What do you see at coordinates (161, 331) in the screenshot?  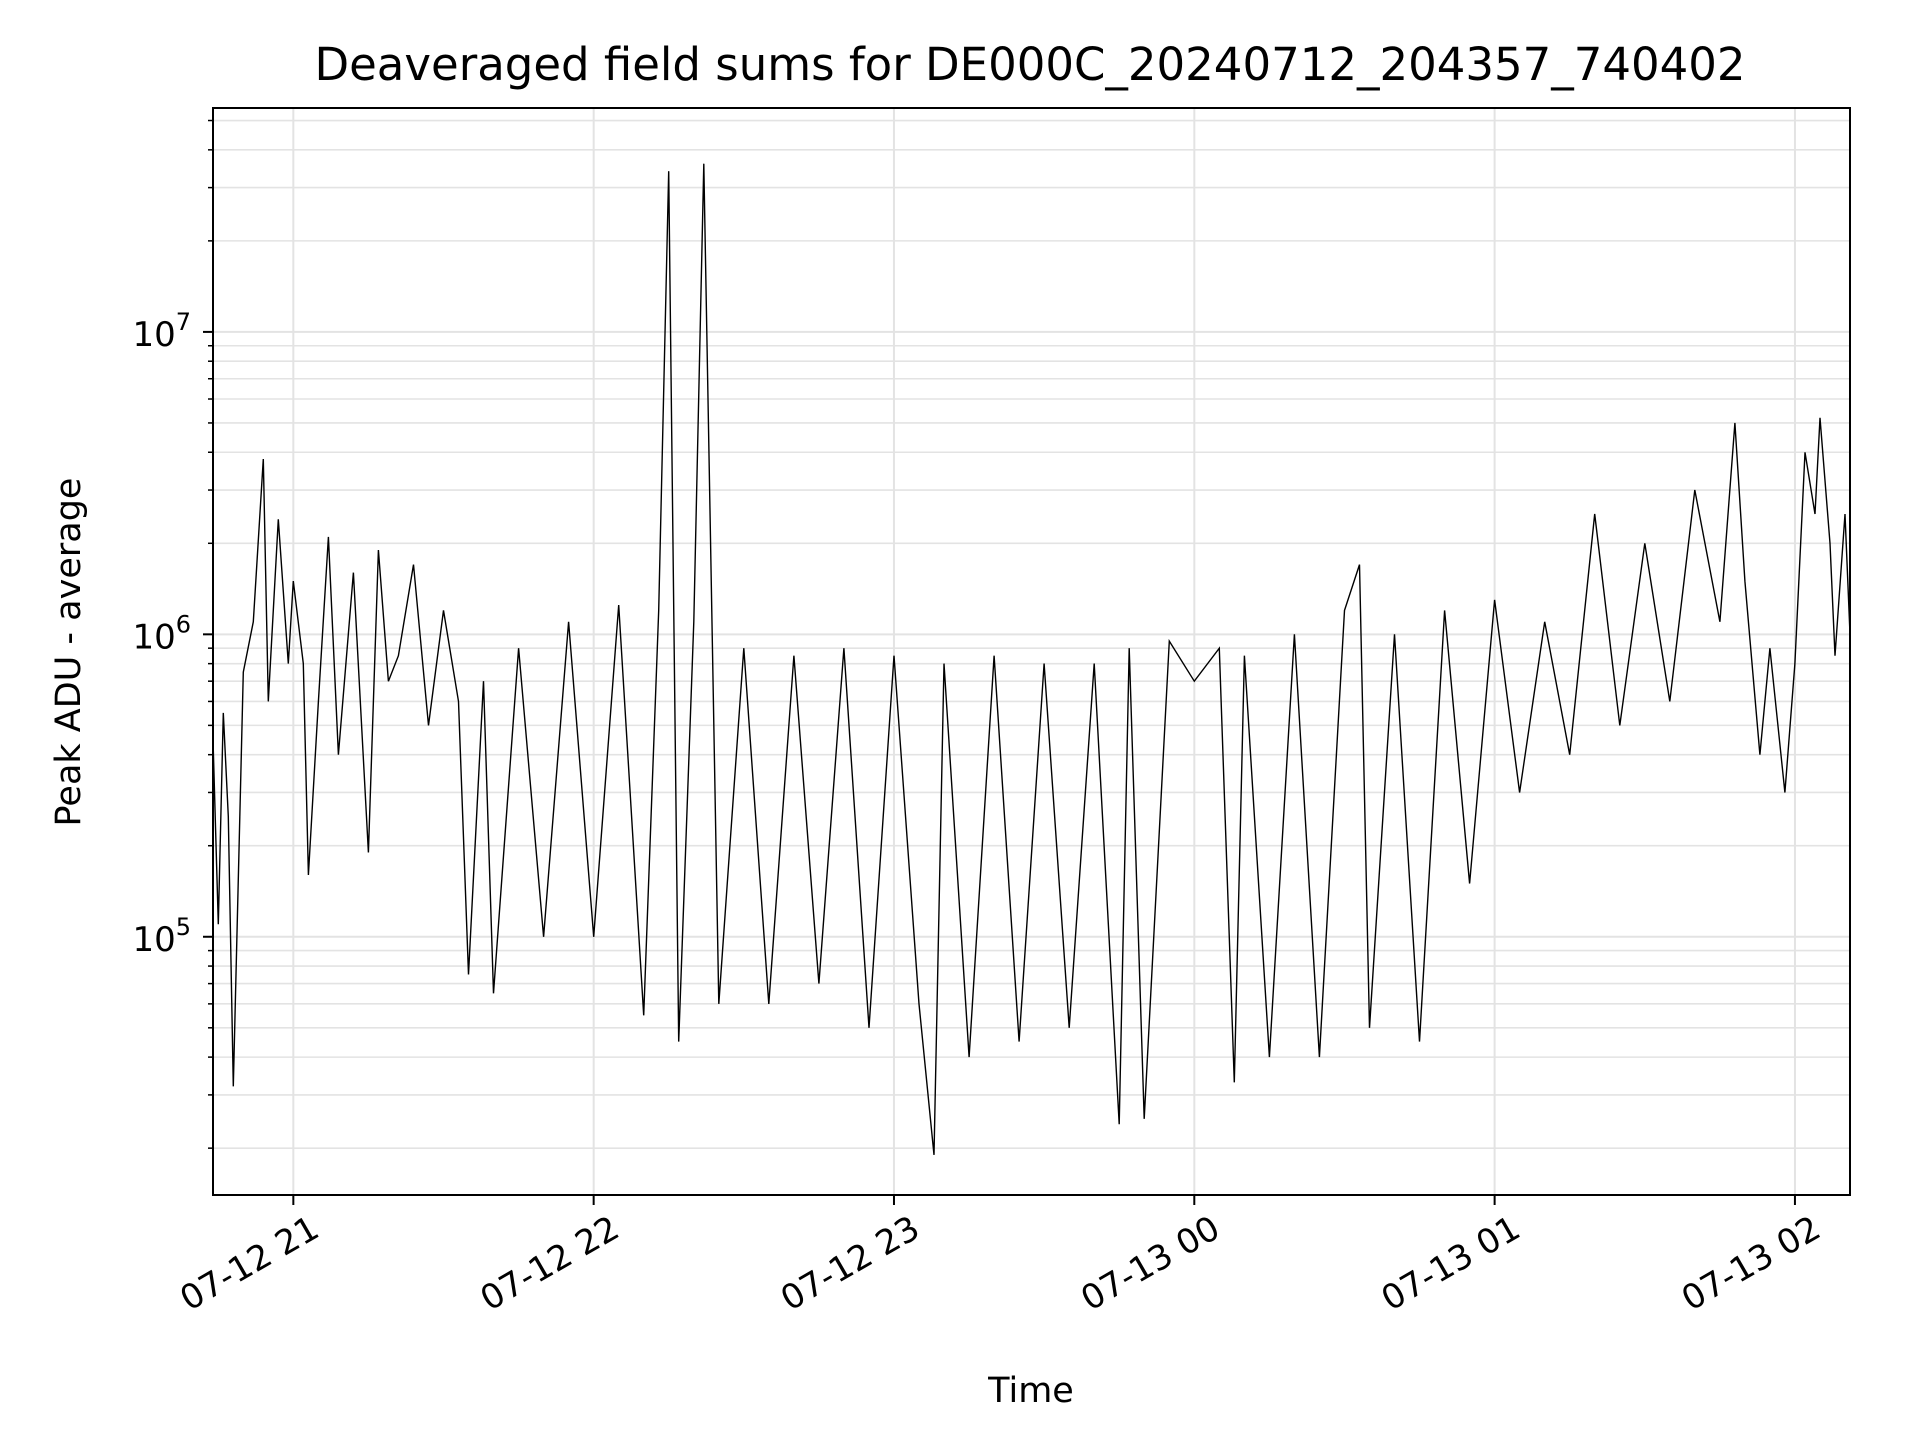 I see `y-tick-label: 10⁷` at bounding box center [161, 331].